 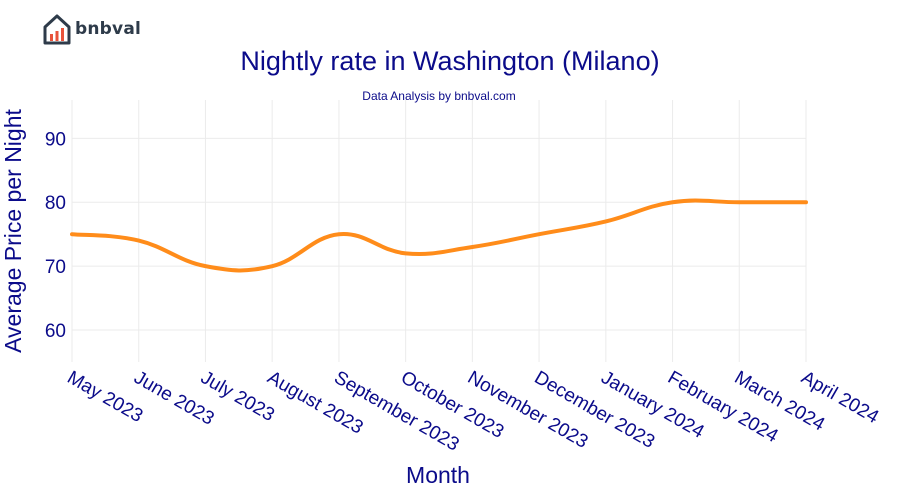 What do you see at coordinates (55, 331) in the screenshot?
I see `y-tick-label: 60` at bounding box center [55, 331].